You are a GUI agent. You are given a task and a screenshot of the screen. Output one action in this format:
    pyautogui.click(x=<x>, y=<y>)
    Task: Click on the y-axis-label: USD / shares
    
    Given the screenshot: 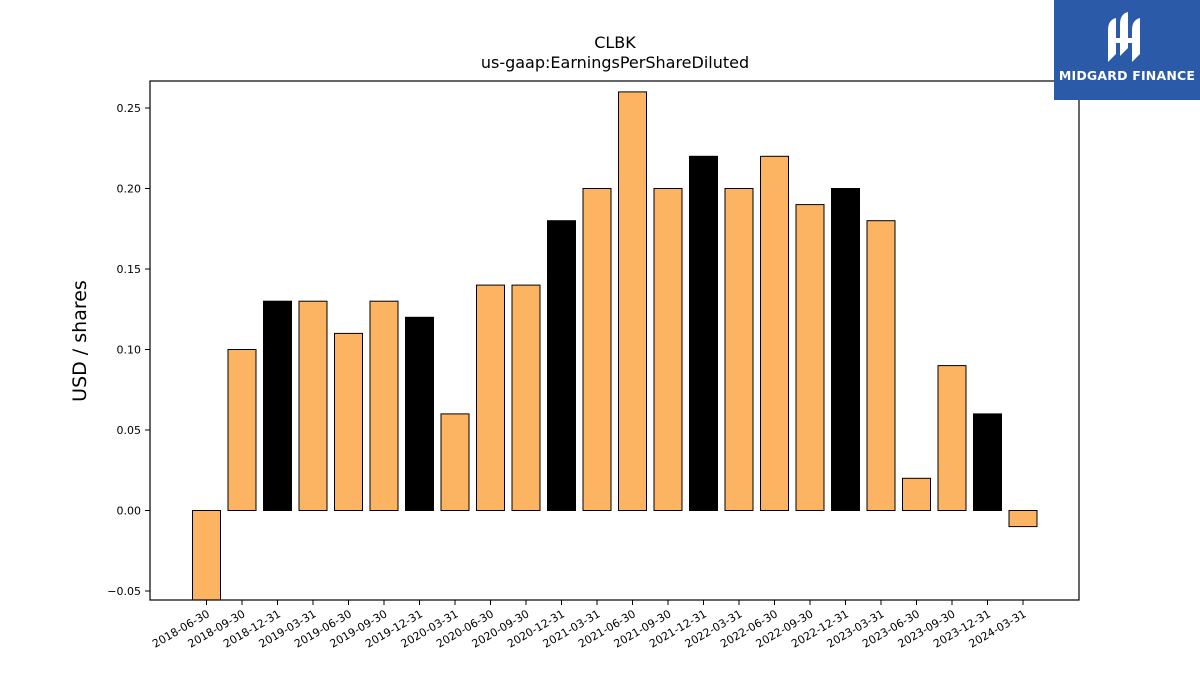 What is the action you would take?
    pyautogui.click(x=80, y=341)
    